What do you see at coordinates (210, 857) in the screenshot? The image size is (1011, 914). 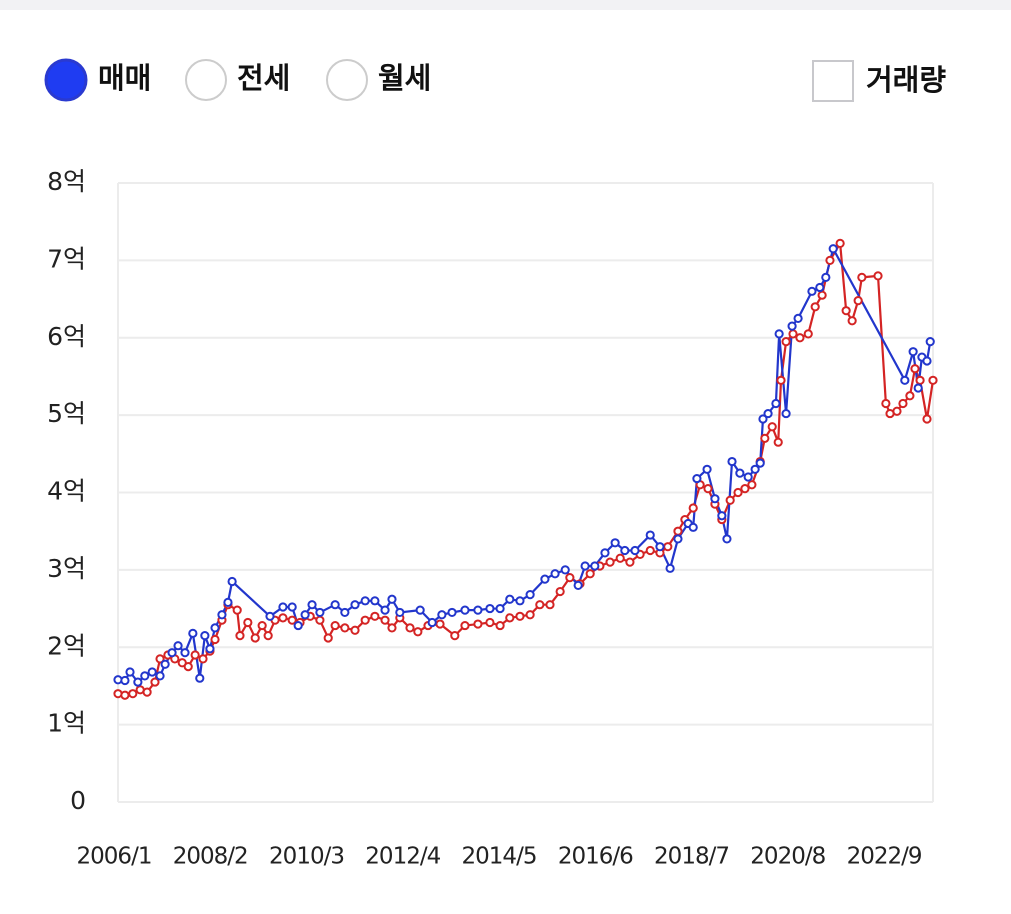 I see `x-tick-label: 2008/2` at bounding box center [210, 857].